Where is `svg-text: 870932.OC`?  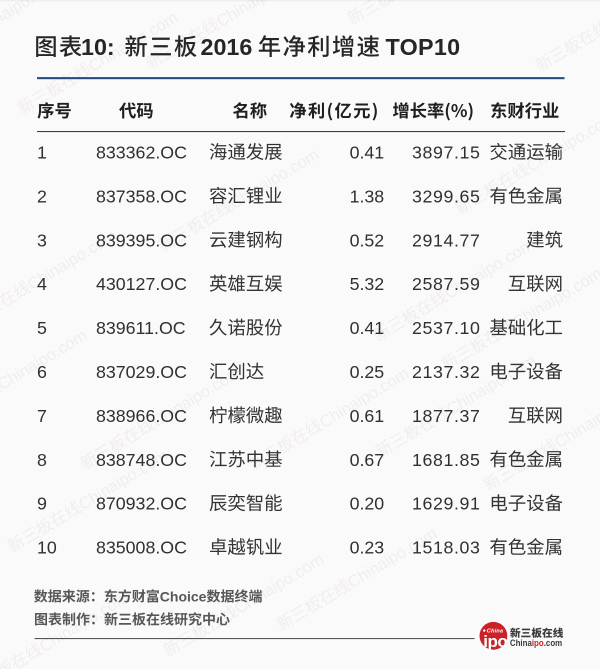 svg-text: 870932.OC is located at coordinates (141, 504).